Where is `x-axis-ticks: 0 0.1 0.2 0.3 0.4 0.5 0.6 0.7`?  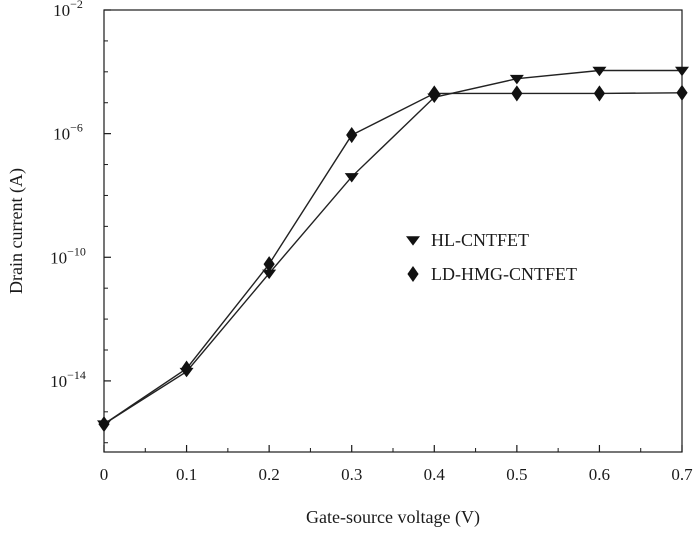
x-axis-ticks: 0 0.1 0.2 0.3 0.4 0.5 0.6 0.7 is located at coordinates (396, 464).